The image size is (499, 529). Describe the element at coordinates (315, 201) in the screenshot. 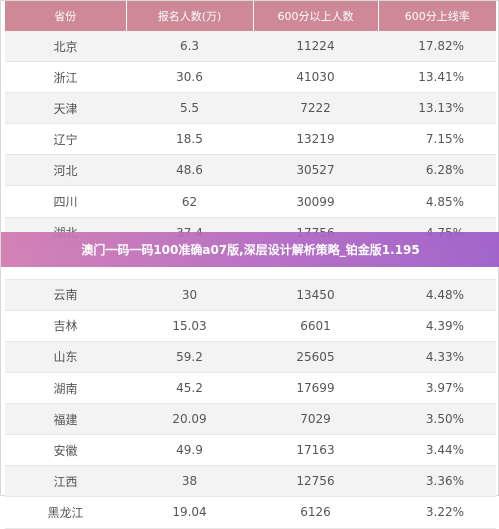

I see `cell-over600: 30099` at that location.